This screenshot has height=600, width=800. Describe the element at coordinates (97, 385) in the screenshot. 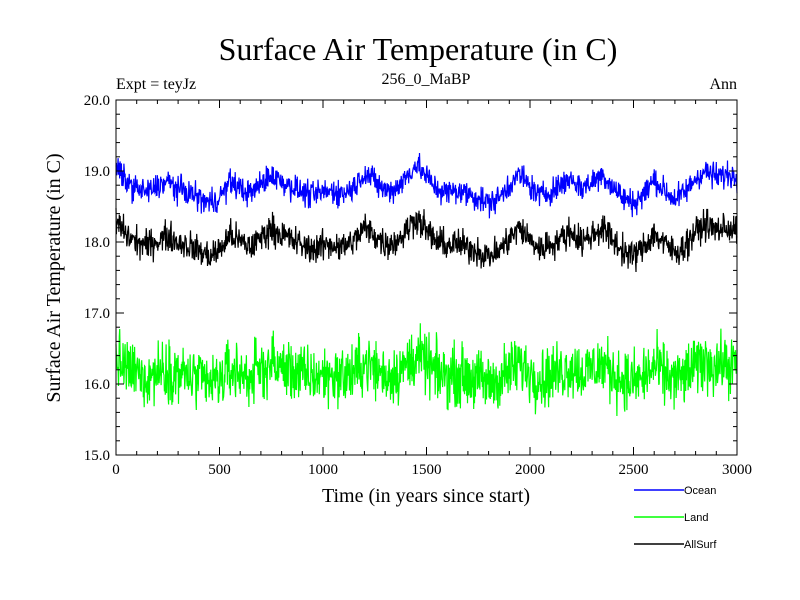

I see `y-tick-label: 16.0` at that location.